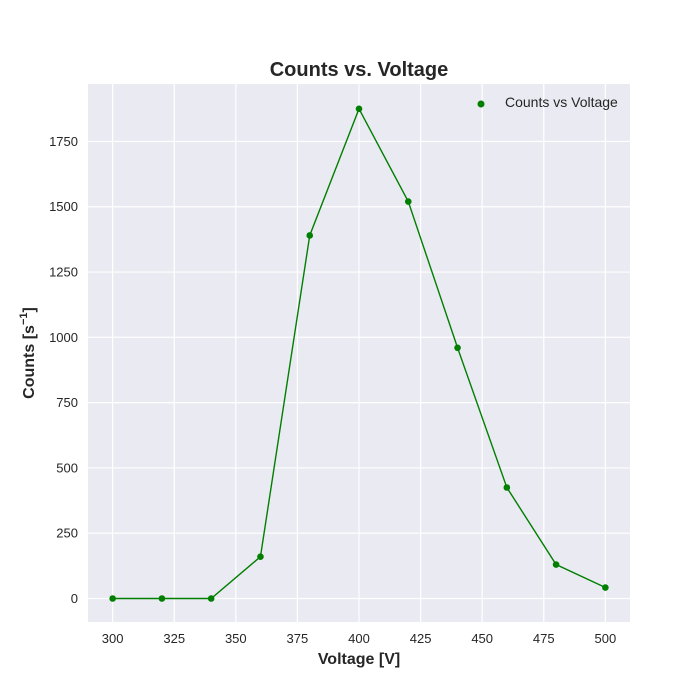 This screenshot has width=700, height=700. I want to click on y-tick-labels: 0 250 500 750 1000 1250 1500 1750, so click(63, 370).